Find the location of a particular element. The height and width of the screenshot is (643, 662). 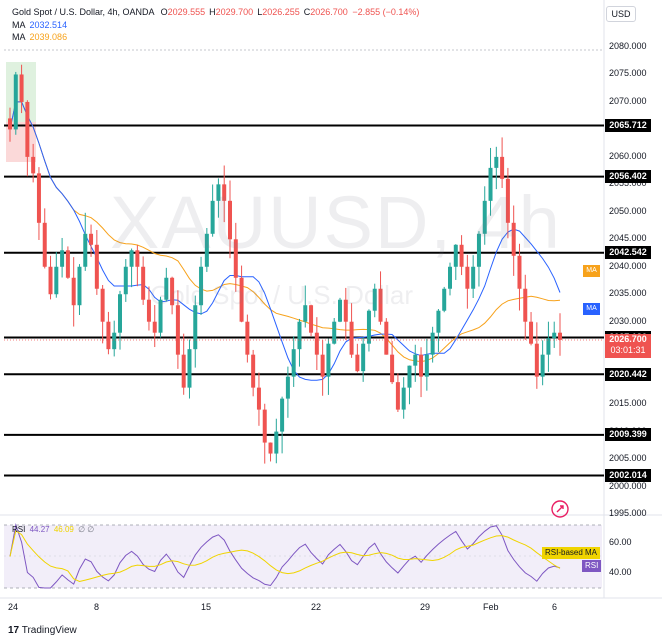

ohlc-key-H: H is located at coordinates (212, 12).